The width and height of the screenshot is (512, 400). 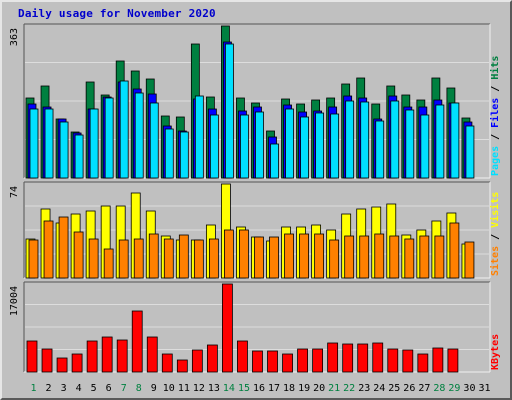 What do you see at coordinates (274, 388) in the screenshot?
I see `x-tick-label: 17` at bounding box center [274, 388].